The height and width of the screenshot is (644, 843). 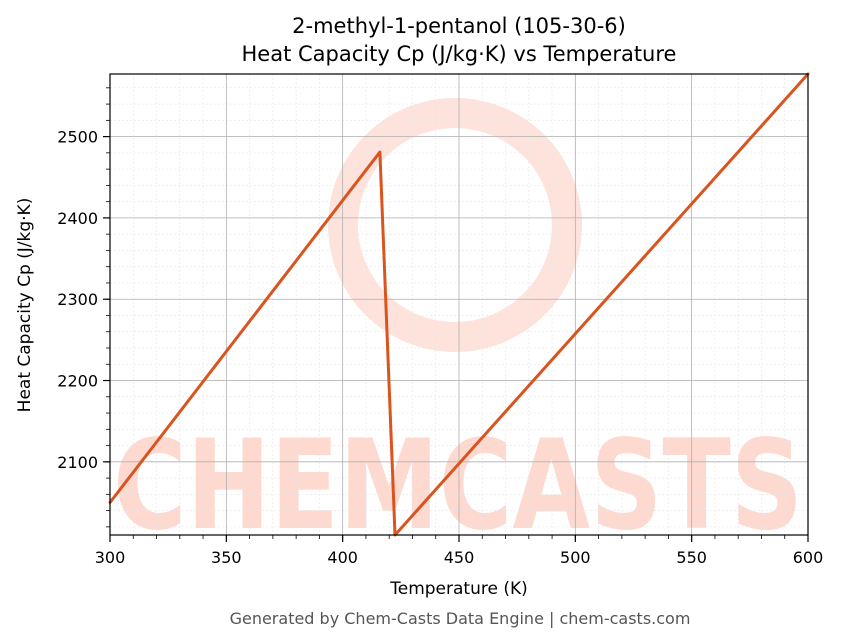 I want to click on watermark-logo-ring, so click(x=455, y=225).